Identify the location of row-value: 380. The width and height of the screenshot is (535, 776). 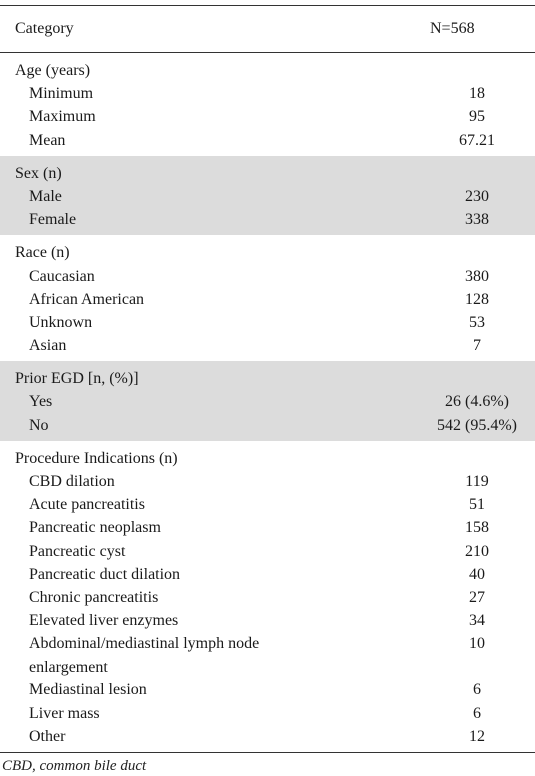
(477, 276).